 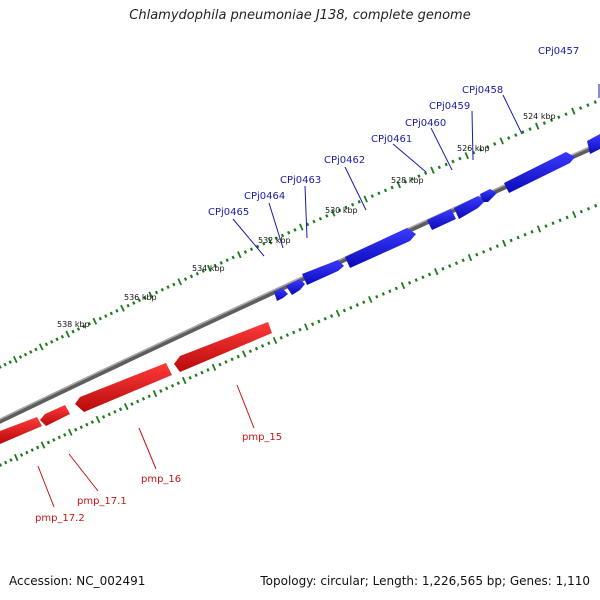 What do you see at coordinates (161, 479) in the screenshot?
I see `gene-label-pmp-16: pmp_16` at bounding box center [161, 479].